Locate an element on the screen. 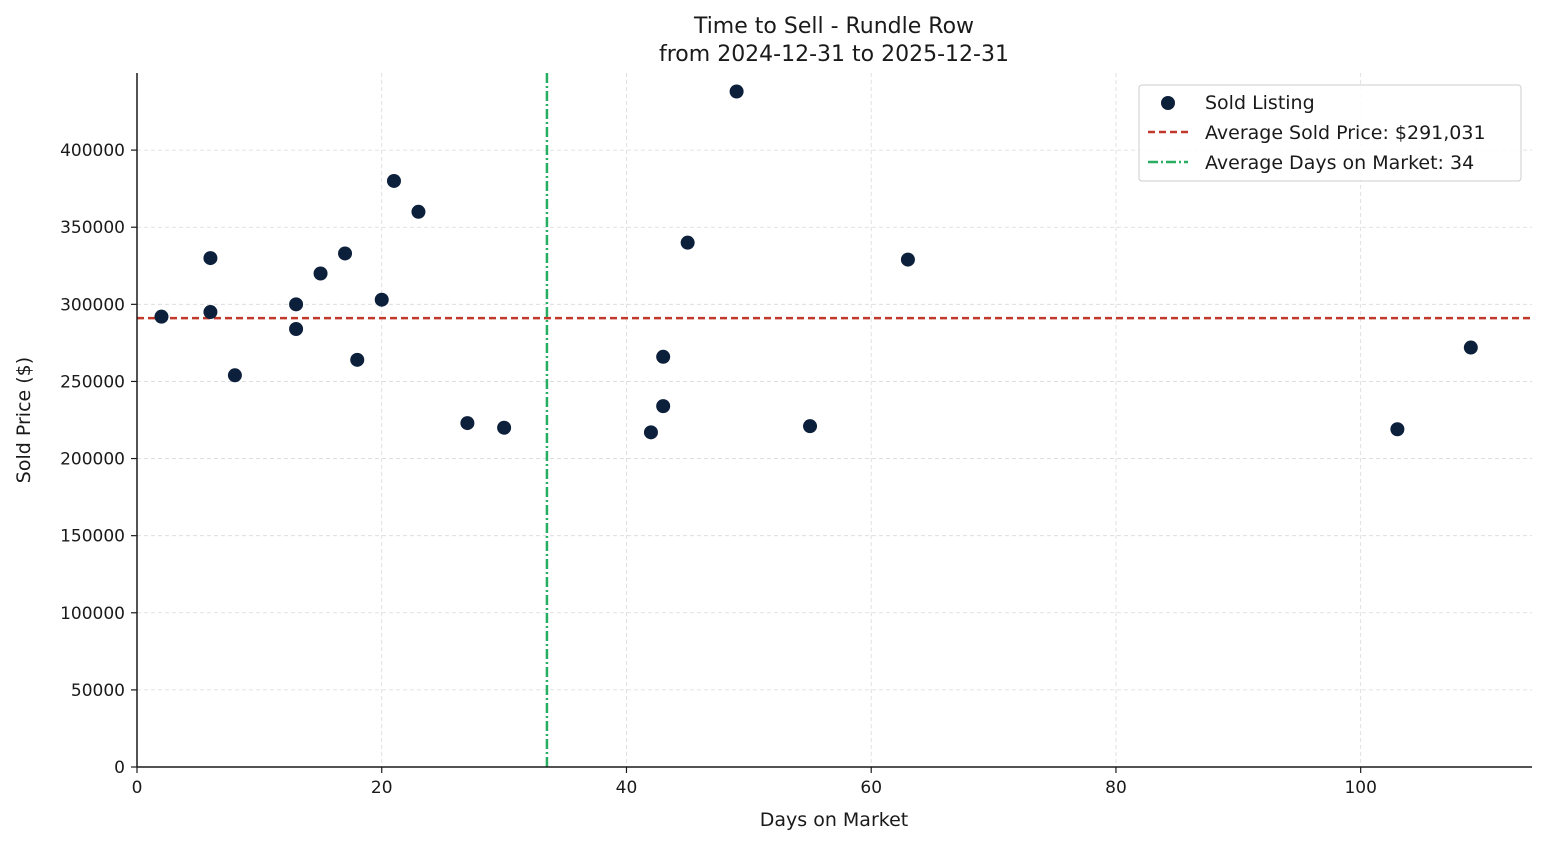 This screenshot has height=845, width=1547. y-axis-label: Sold Price ($) is located at coordinates (24, 420).